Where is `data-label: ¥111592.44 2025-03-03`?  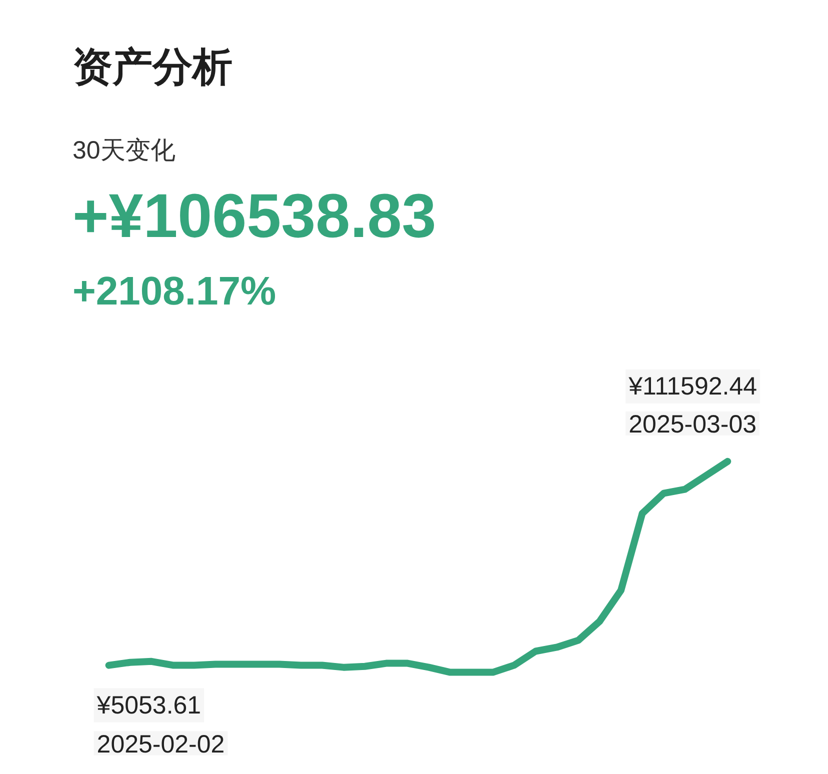 data-label: ¥111592.44 2025-03-03 is located at coordinates (693, 405).